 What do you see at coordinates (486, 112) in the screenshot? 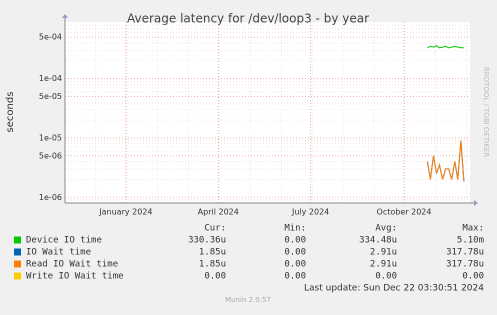
I see `side-label: RRDTOOL / TOBI OETIKER` at bounding box center [486, 112].